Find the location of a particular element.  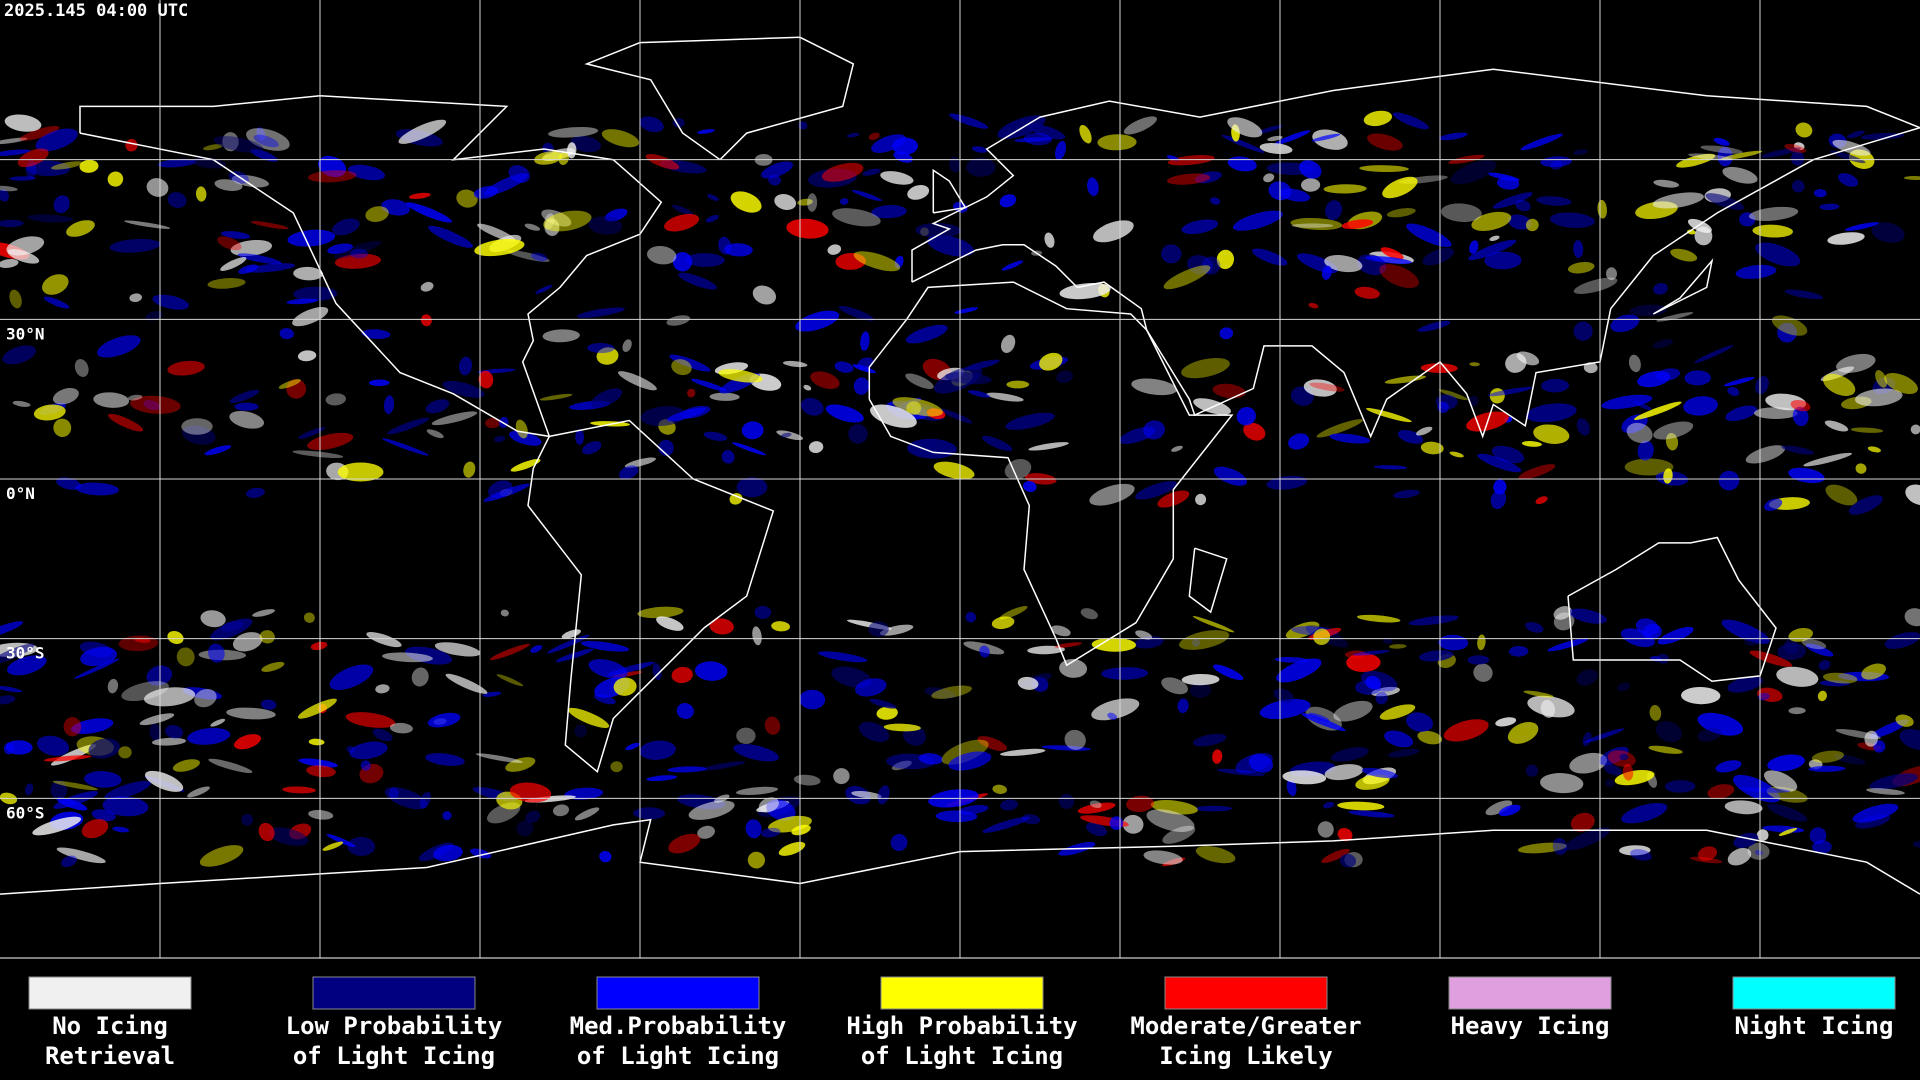

timestamp: 2025.145 04:00 UTC is located at coordinates (96, 11).